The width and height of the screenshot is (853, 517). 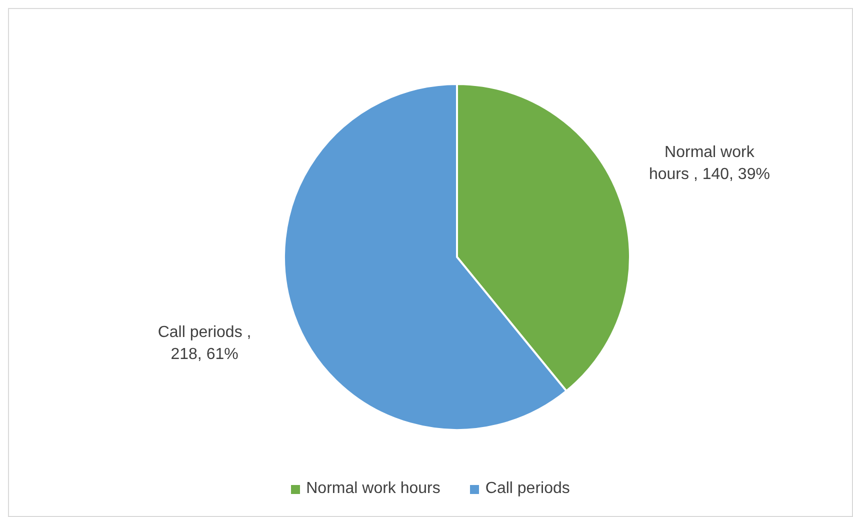 I want to click on data-label: Call periods , 218, 61%, so click(x=205, y=343).